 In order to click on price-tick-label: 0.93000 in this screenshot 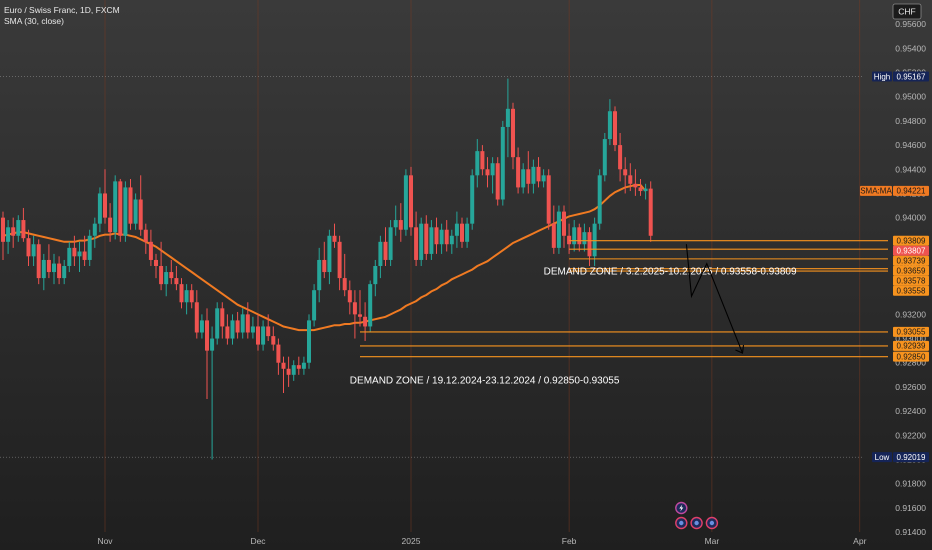, I will do `click(910, 339)`.